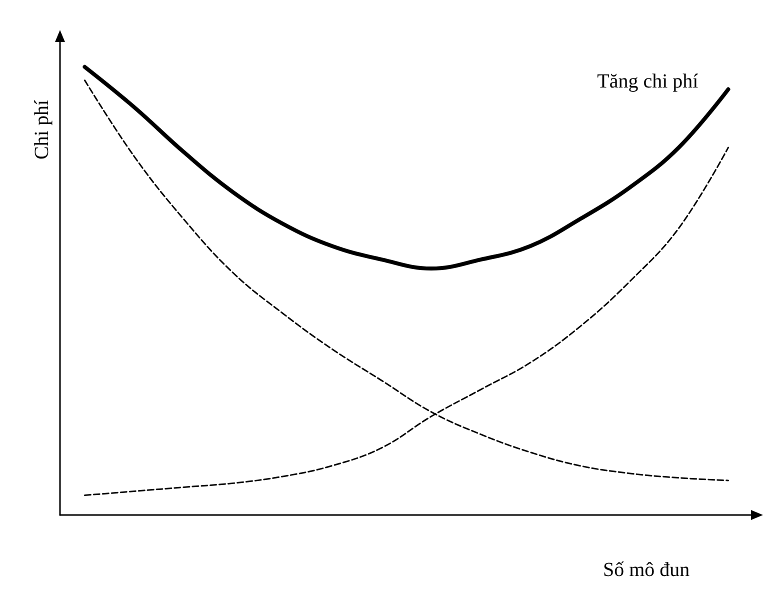 Image resolution: width=773 pixels, height=590 pixels. What do you see at coordinates (646, 570) in the screenshot?
I see `x-axis-title: Số mô đun` at bounding box center [646, 570].